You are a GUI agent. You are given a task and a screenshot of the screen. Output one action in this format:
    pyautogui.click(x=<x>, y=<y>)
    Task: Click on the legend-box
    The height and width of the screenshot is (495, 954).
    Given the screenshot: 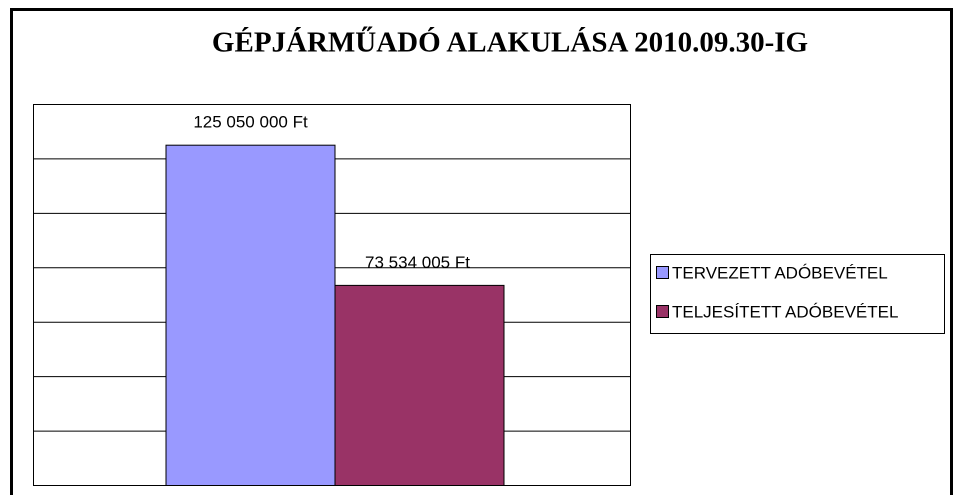 What is the action you would take?
    pyautogui.click(x=797, y=294)
    